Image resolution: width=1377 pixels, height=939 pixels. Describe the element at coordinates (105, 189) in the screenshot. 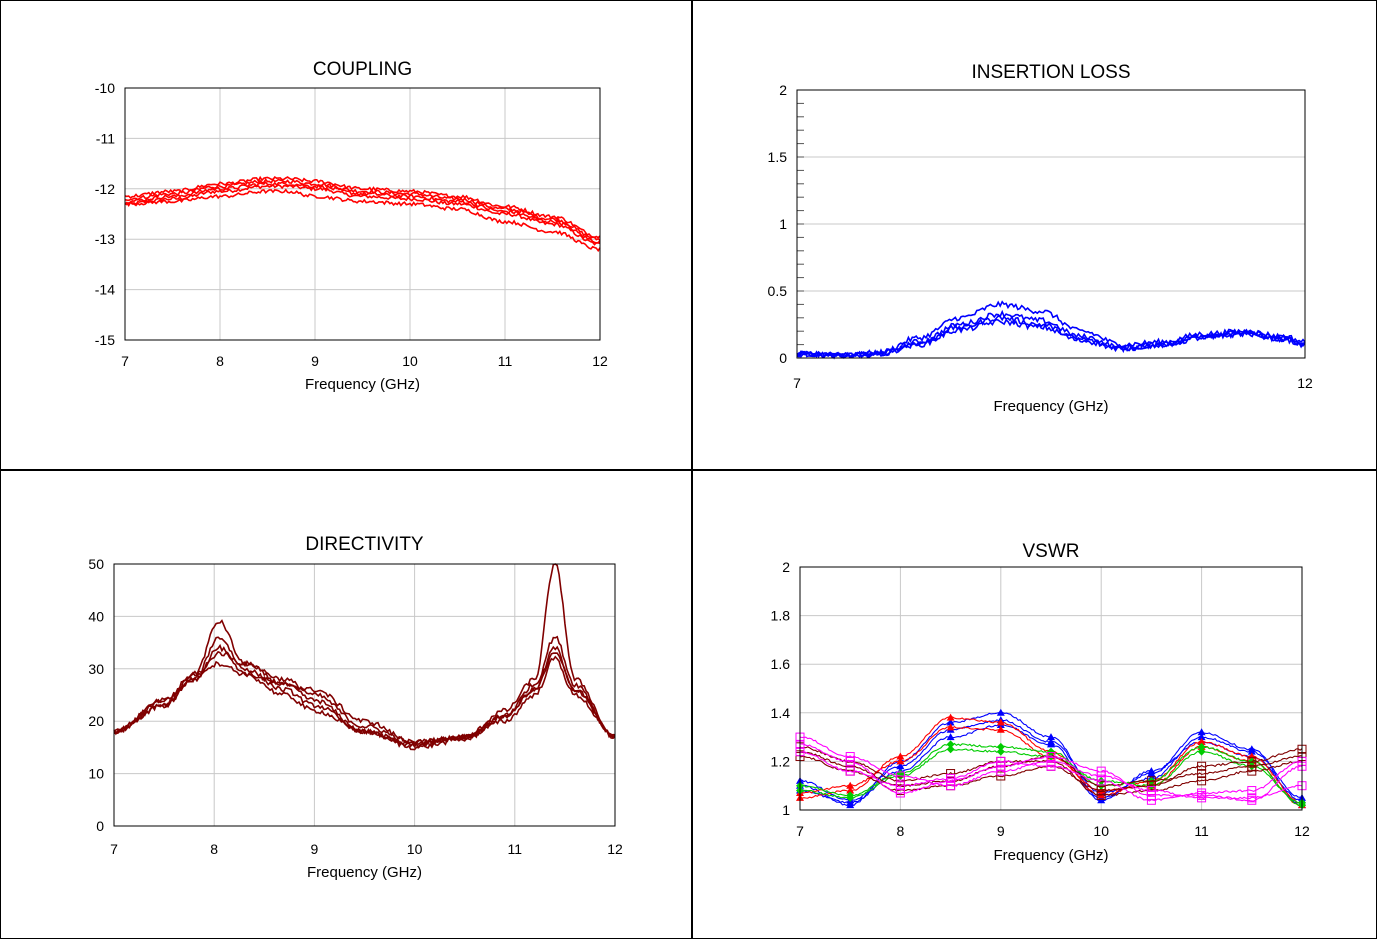

I see `coupling-ytick-label: -12` at that location.